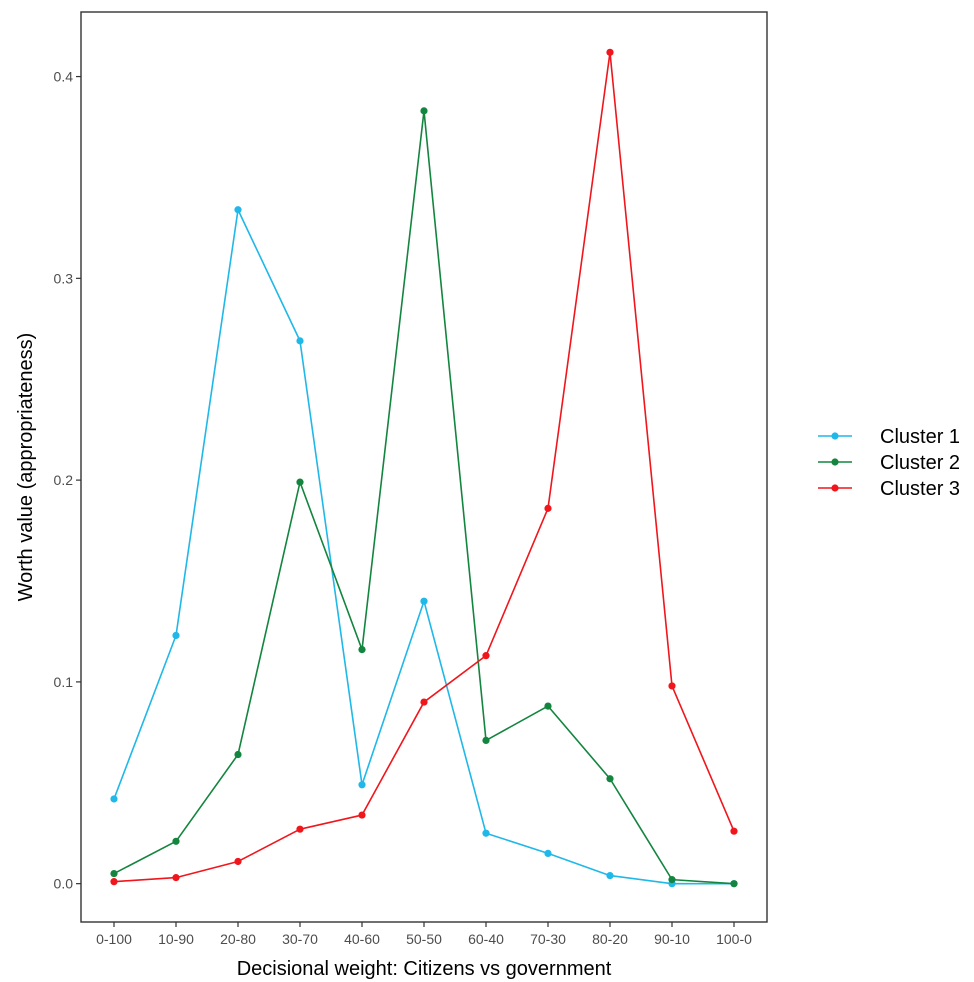 The image size is (974, 982). Describe the element at coordinates (238, 939) in the screenshot. I see `x-tick-label: 20-80` at that location.